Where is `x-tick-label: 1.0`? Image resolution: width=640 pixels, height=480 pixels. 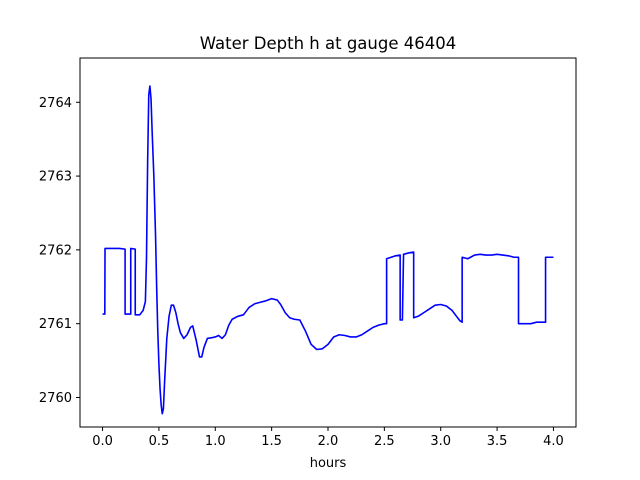 x-tick-label: 1.0 is located at coordinates (215, 441).